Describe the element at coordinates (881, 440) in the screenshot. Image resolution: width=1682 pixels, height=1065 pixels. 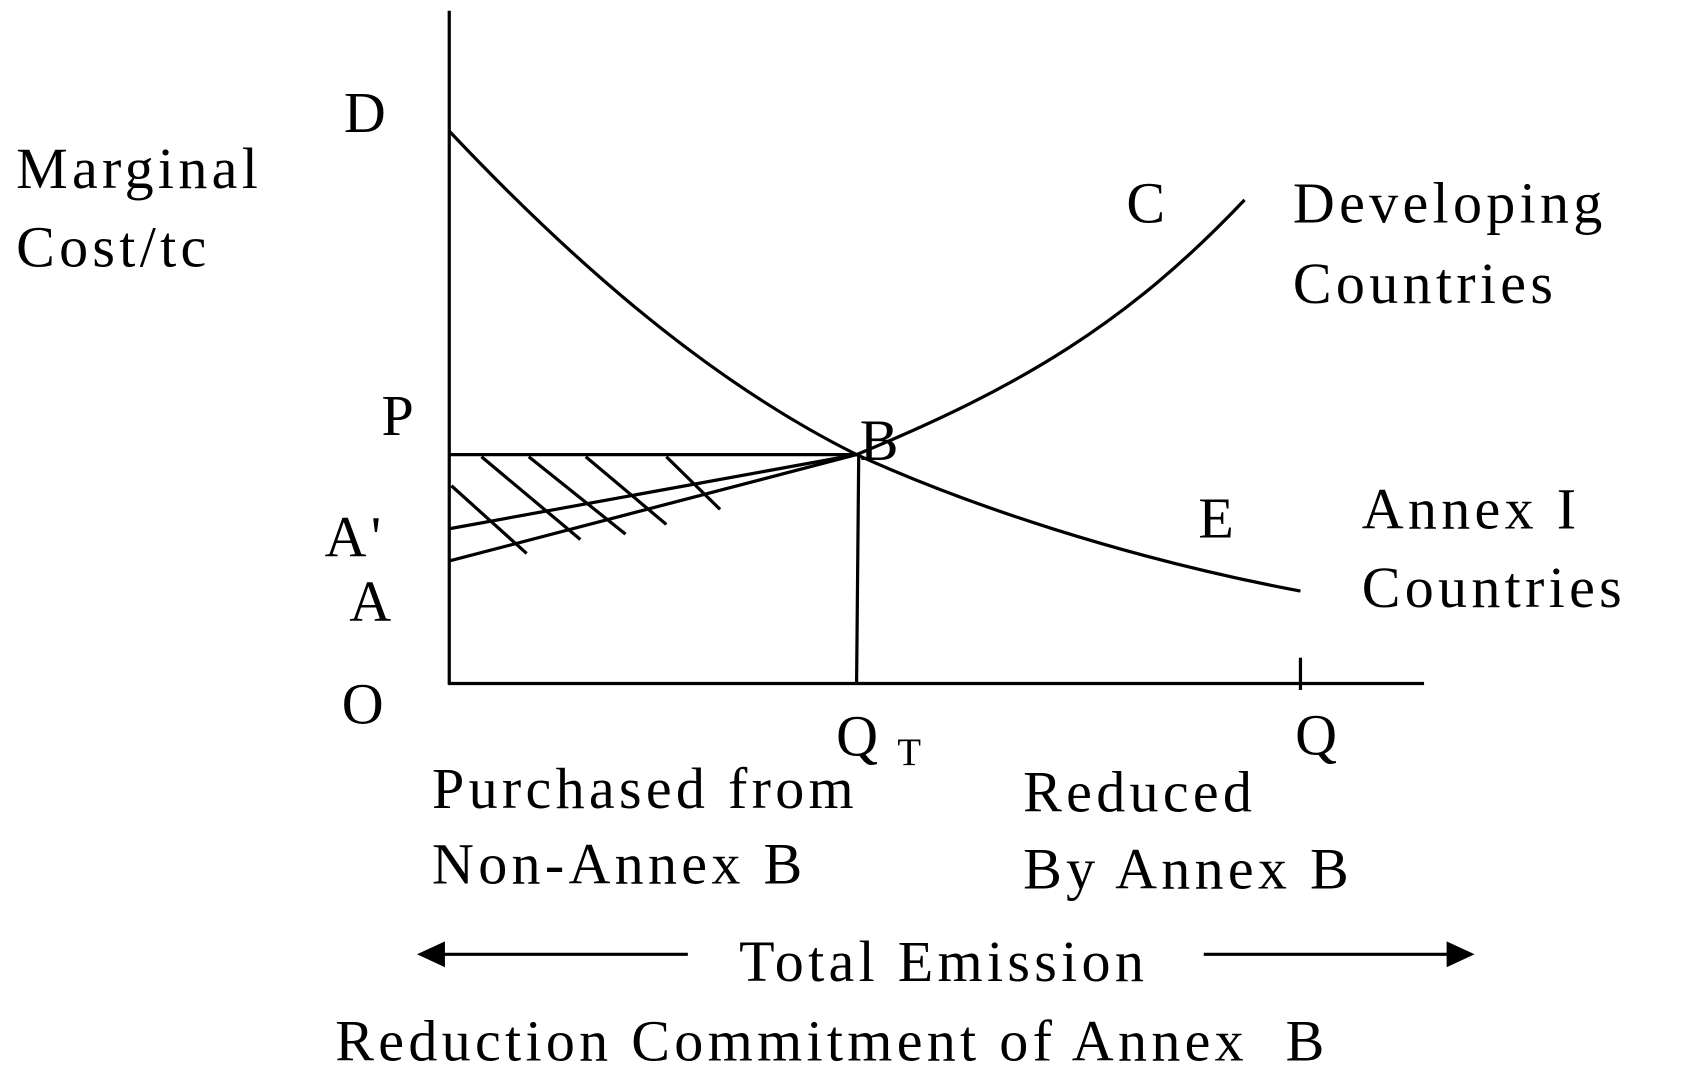
I see `point-label: B` at that location.